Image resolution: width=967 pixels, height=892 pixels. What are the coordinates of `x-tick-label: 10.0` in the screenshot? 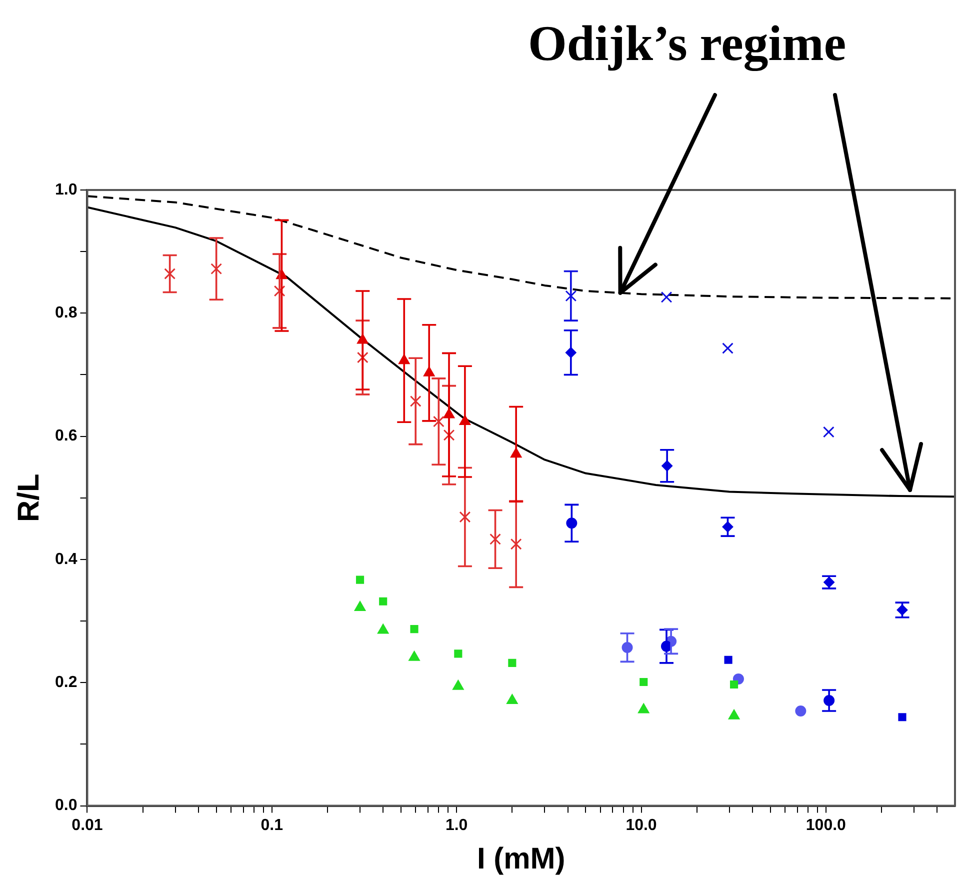 It's located at (641, 825).